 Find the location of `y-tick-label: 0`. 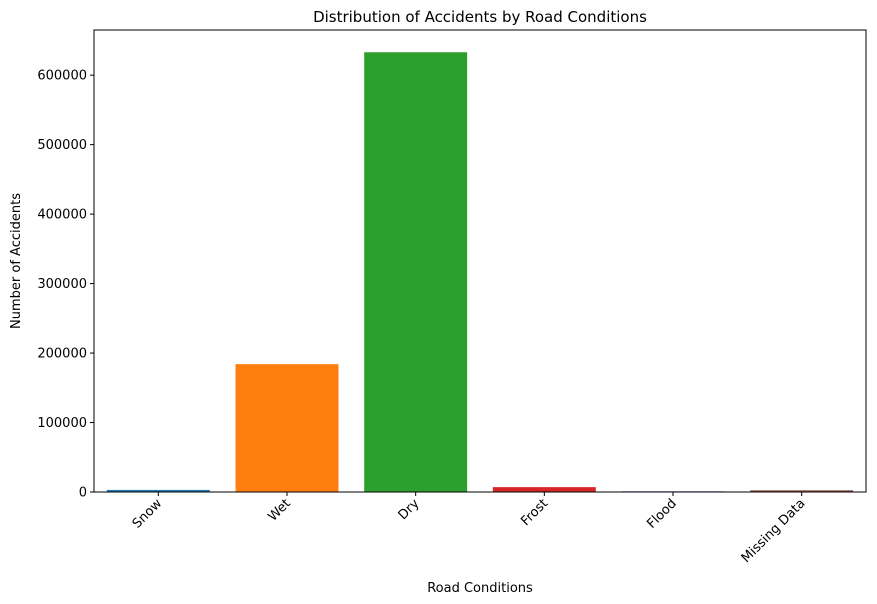

y-tick-label: 0 is located at coordinates (83, 493).